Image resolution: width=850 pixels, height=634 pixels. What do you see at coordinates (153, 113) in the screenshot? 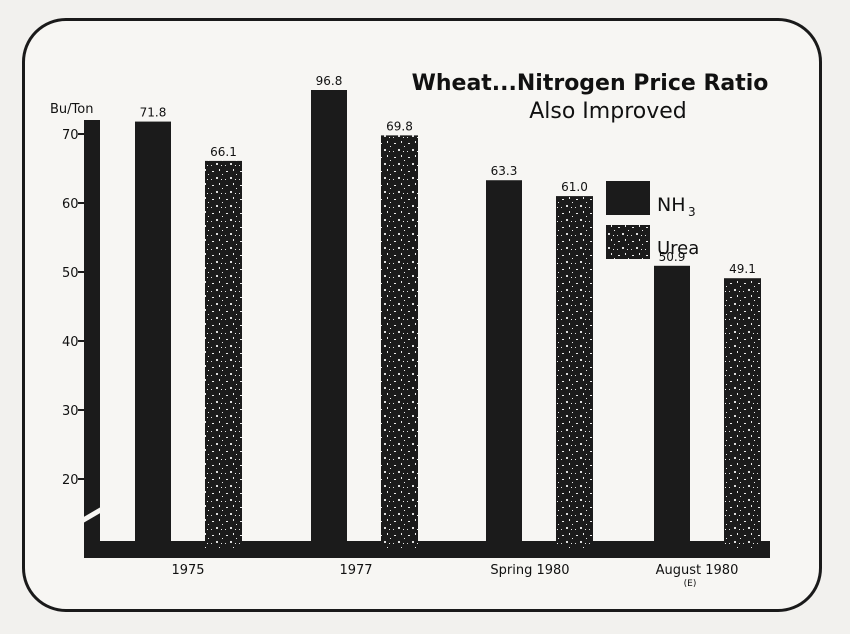
I see `bar-value-label: 71.8` at bounding box center [153, 113].